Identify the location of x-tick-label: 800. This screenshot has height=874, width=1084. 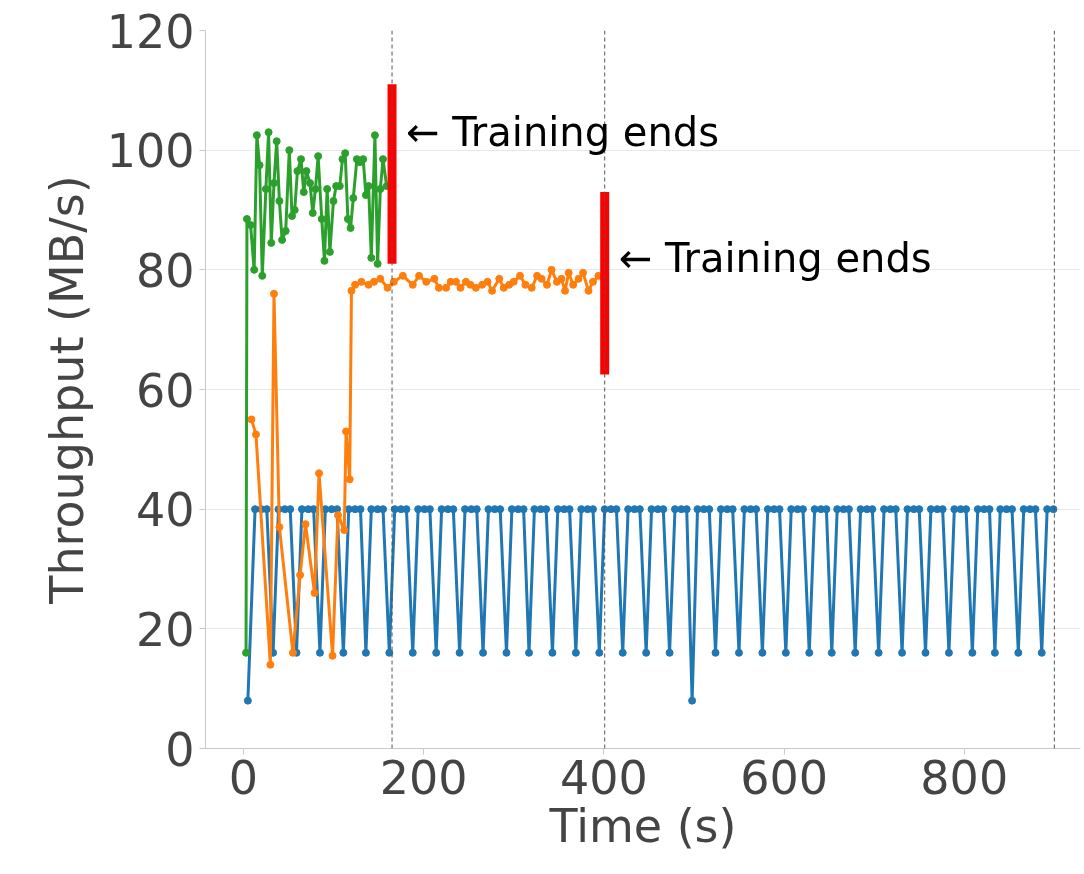
(964, 777).